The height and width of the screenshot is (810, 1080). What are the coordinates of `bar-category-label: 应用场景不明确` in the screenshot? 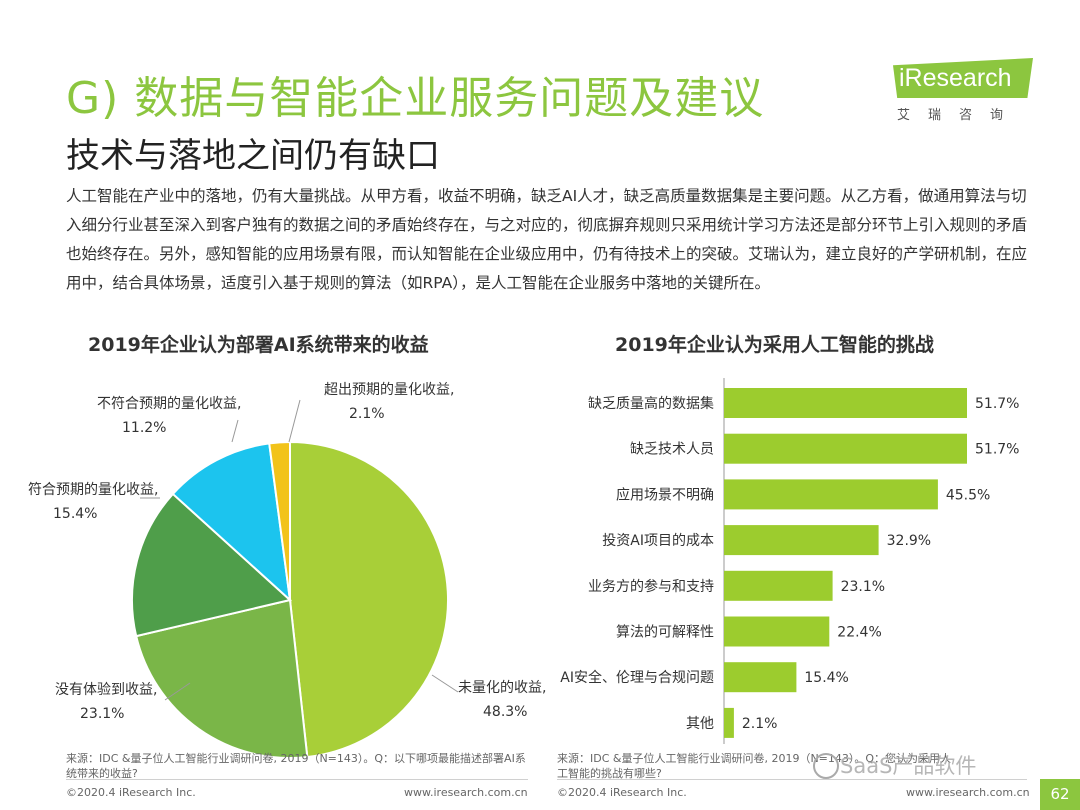 It's located at (665, 494).